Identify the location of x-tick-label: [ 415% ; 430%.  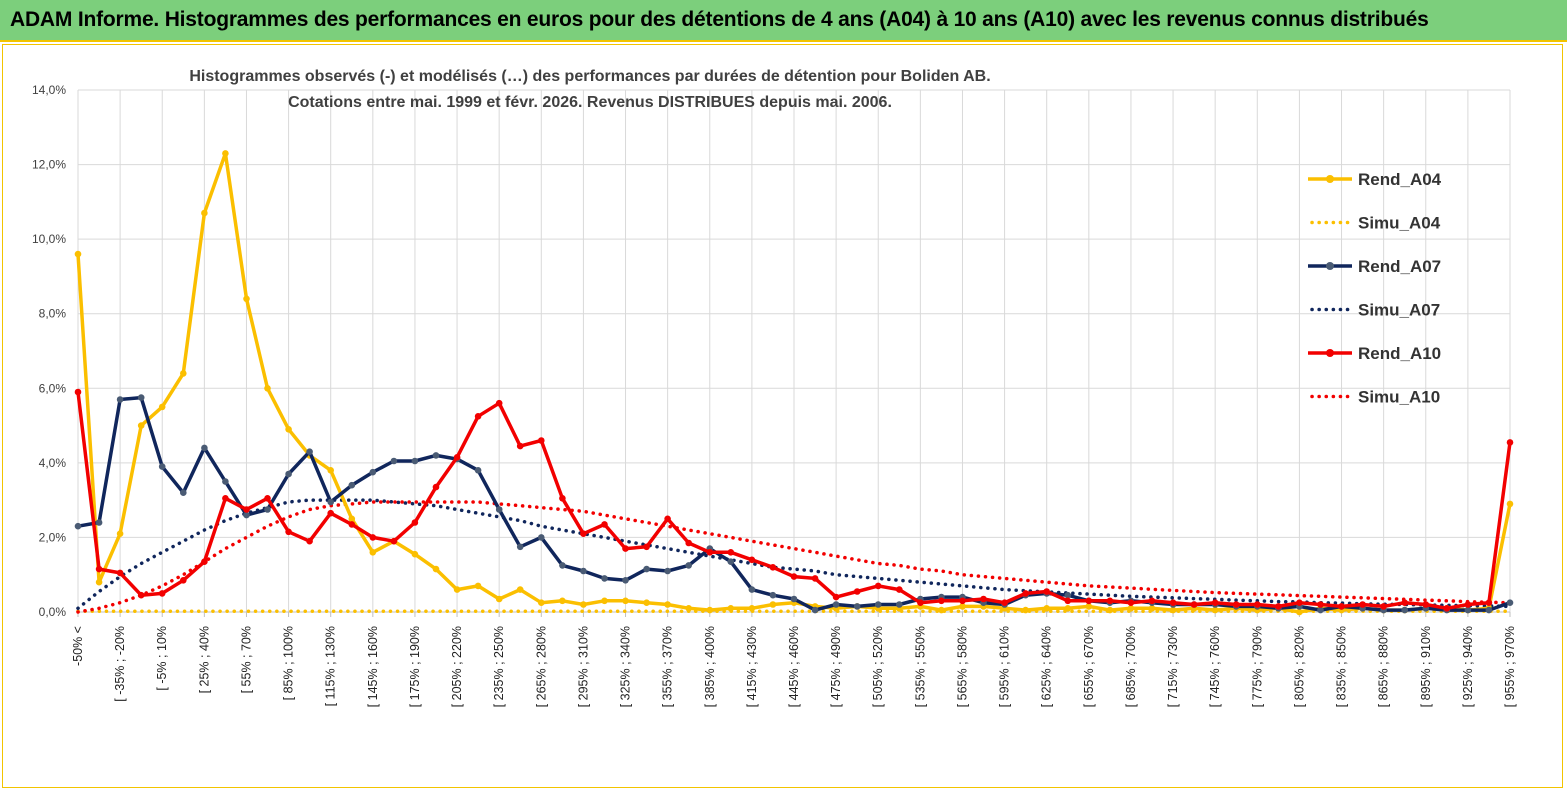
(752, 666).